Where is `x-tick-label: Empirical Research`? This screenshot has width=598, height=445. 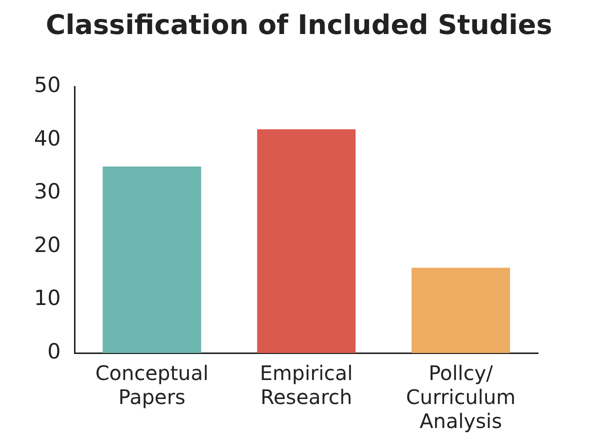 x-tick-label: Empirical Research is located at coordinates (306, 385).